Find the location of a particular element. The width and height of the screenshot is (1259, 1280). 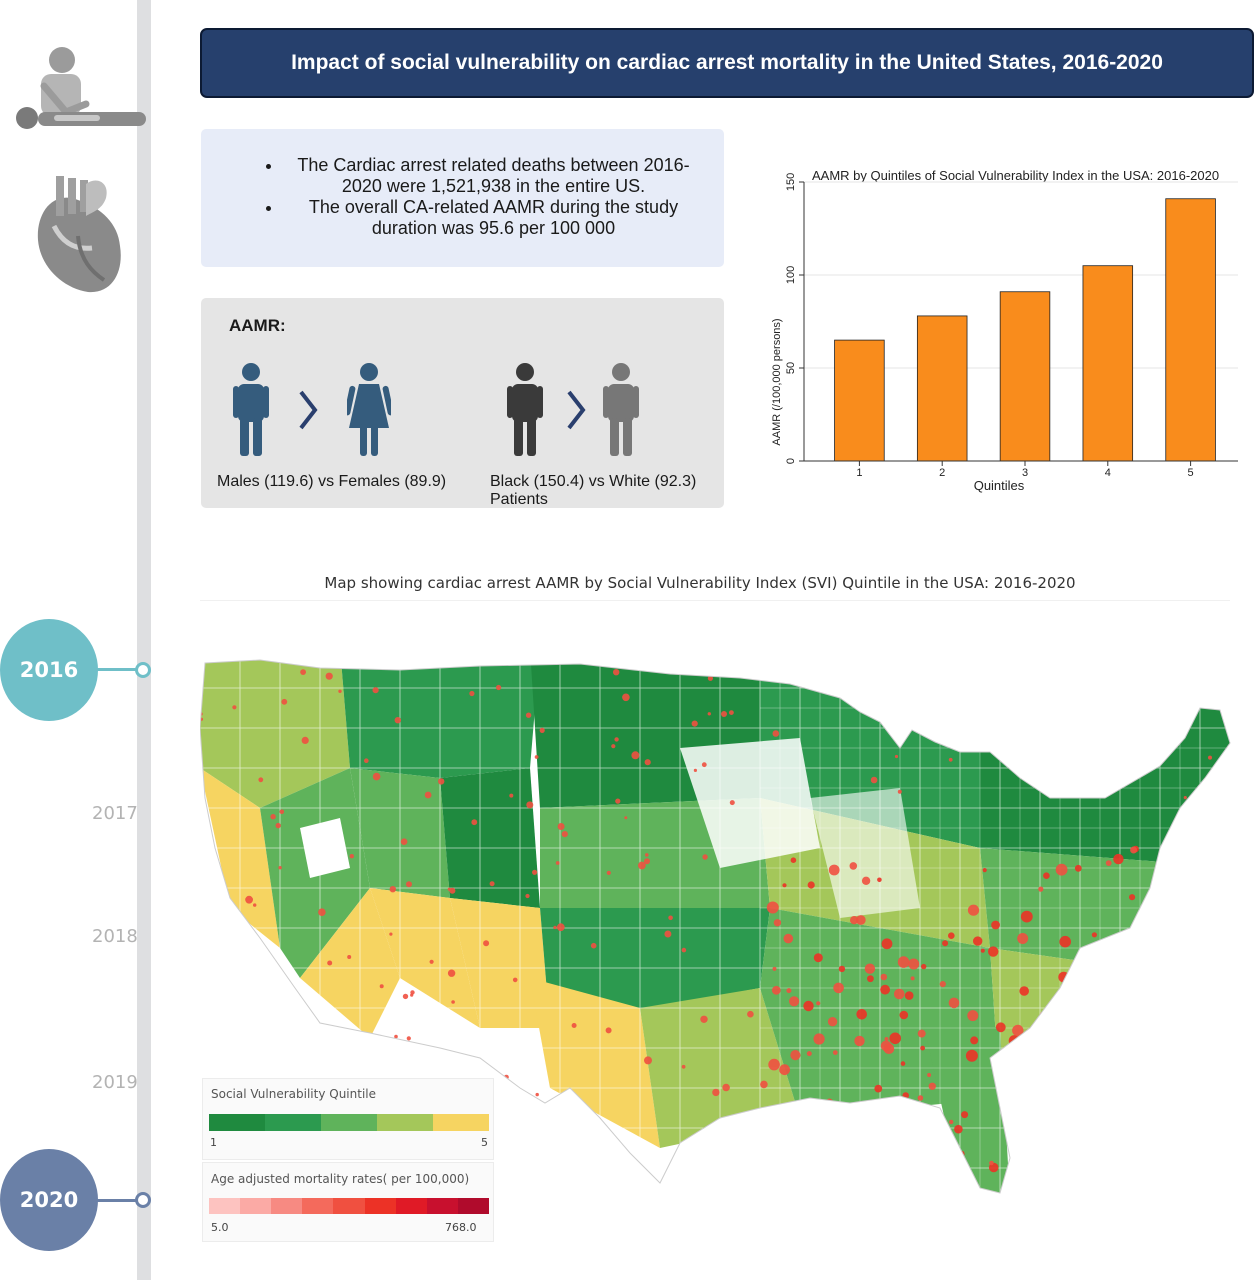

heart-icon is located at coordinates (79, 234).